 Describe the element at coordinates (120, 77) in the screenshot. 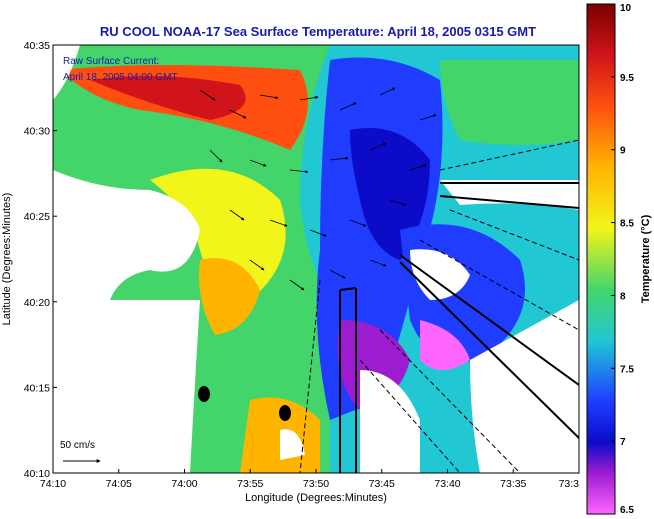

I see `current-annotation-line2: April 18, 2005 04:00 GMT` at that location.